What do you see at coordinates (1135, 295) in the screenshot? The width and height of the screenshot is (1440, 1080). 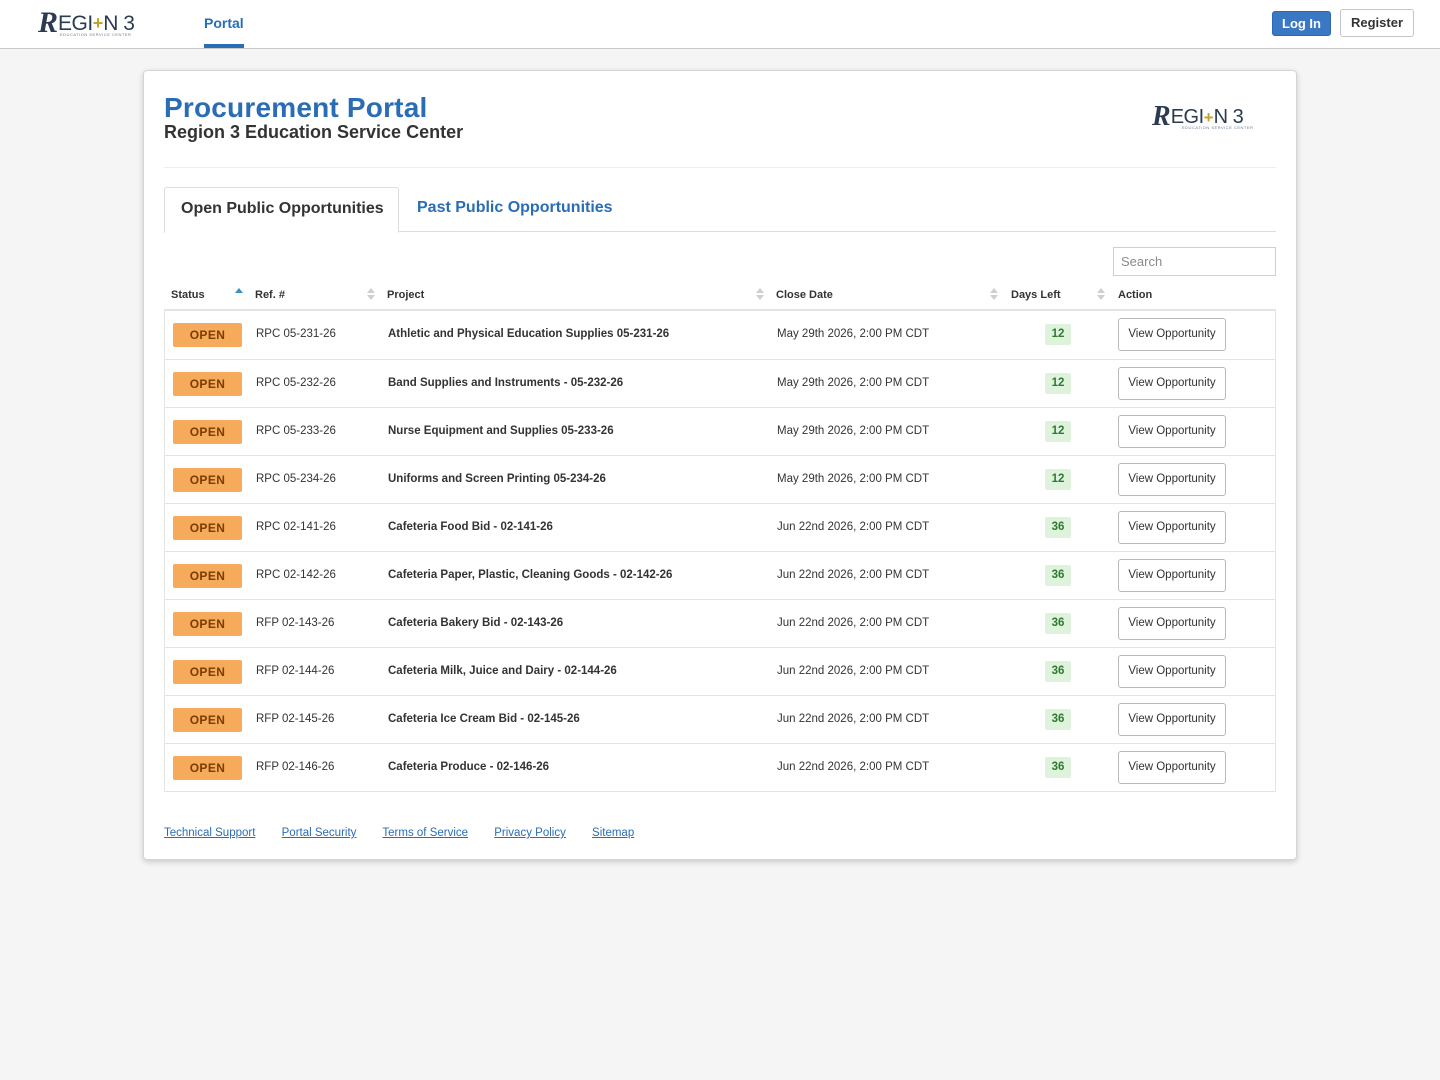 I see `col-header-action: Action` at bounding box center [1135, 295].